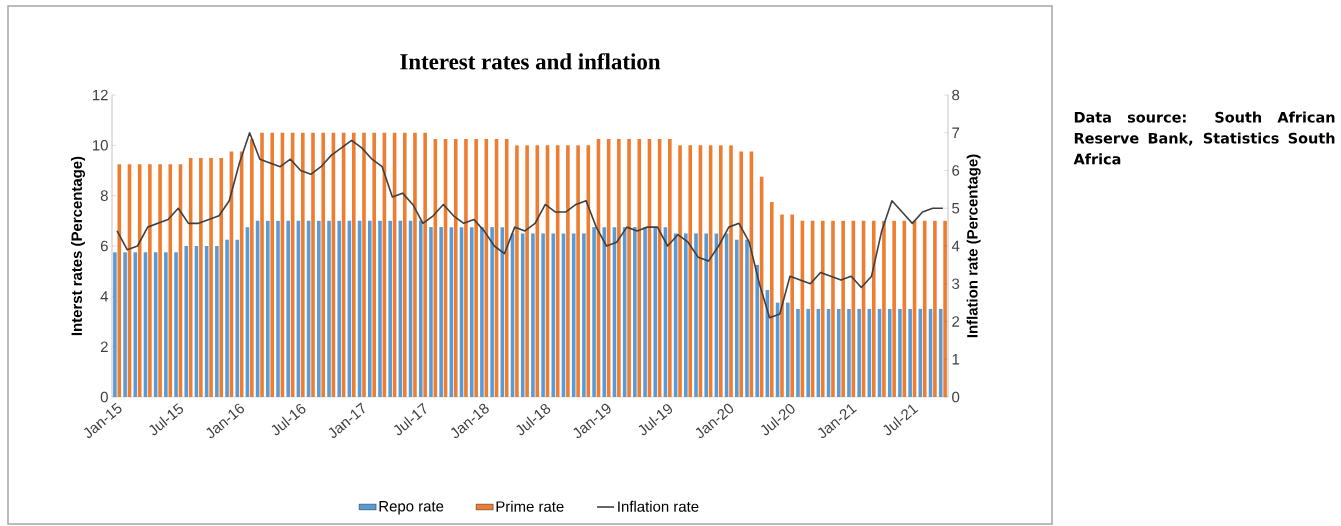  What do you see at coordinates (956, 359) in the screenshot?
I see `y2-tick-label: 1` at bounding box center [956, 359].